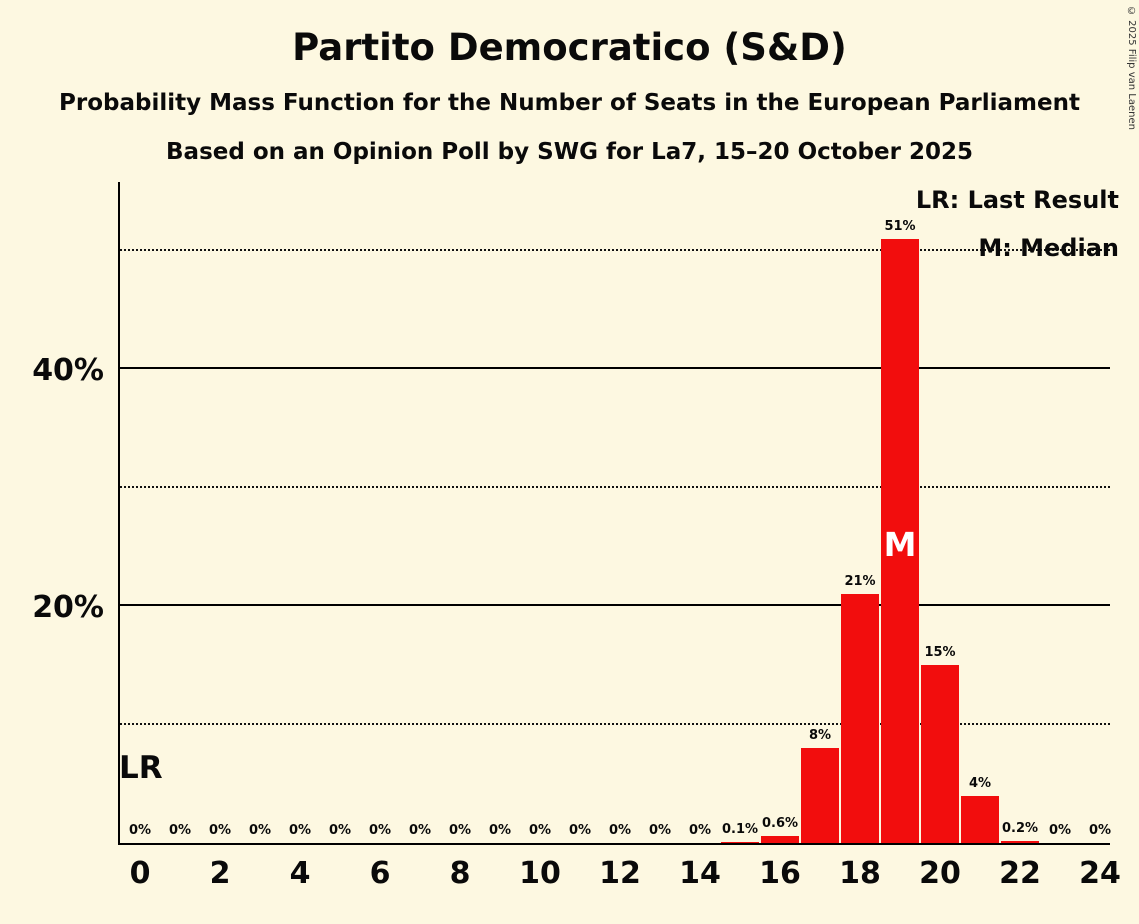 The width and height of the screenshot is (1139, 924). I want to click on legend-median: M: Median, so click(1048, 248).